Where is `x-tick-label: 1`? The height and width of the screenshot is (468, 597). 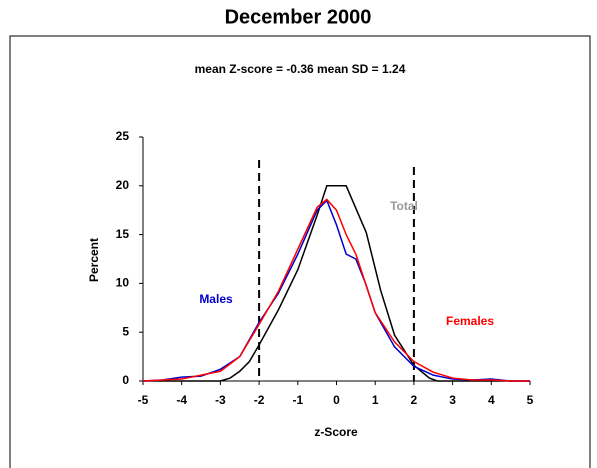
x-tick-label: 1 is located at coordinates (375, 400).